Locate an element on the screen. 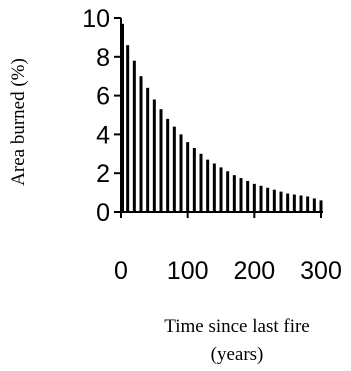 This screenshot has width=351, height=371. x-tick-label-200: 200 is located at coordinates (254, 271).